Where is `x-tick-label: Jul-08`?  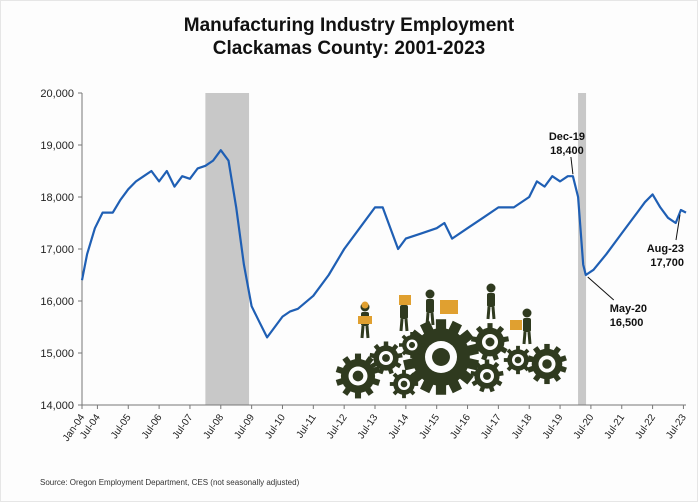
x-tick-label: Jul-08 is located at coordinates (214, 426).